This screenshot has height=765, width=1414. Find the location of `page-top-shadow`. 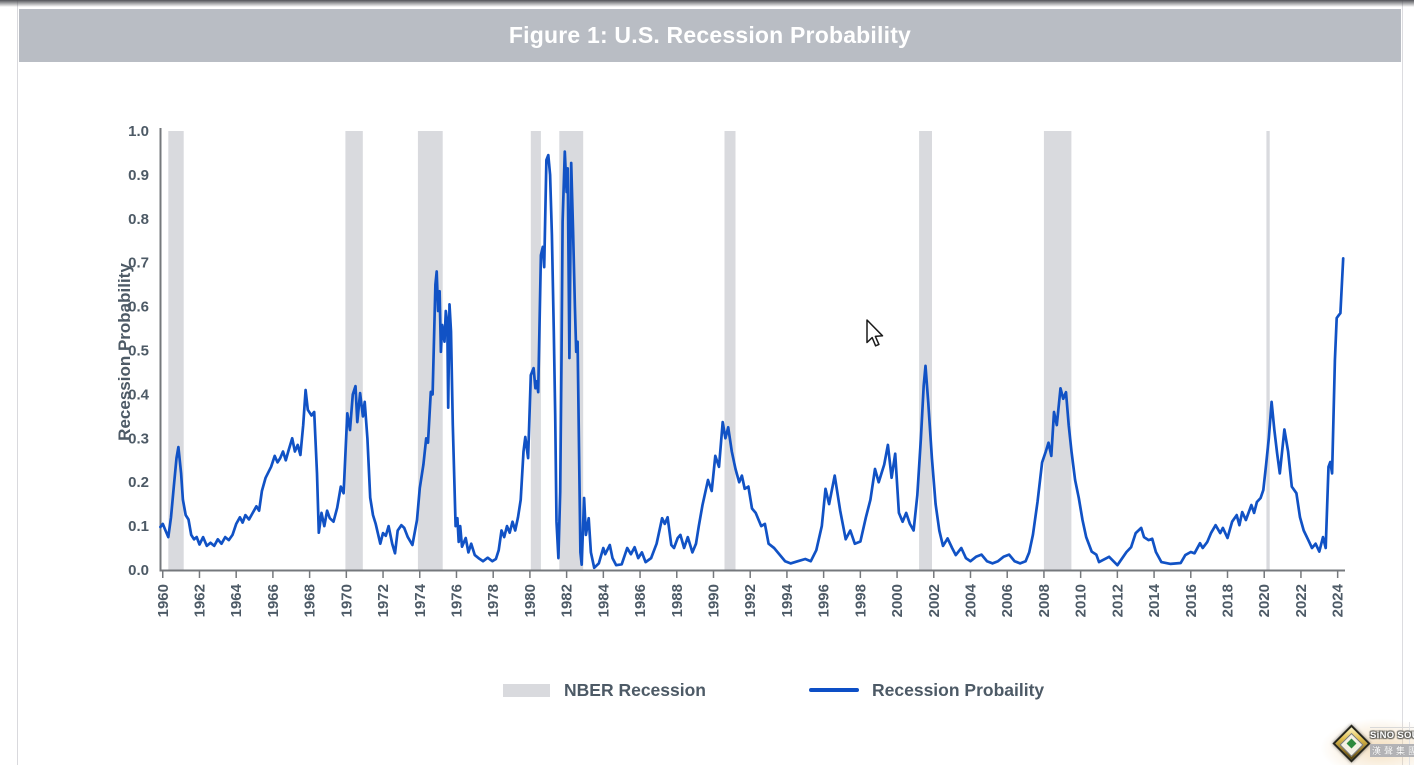

page-top-shadow is located at coordinates (707, 3).